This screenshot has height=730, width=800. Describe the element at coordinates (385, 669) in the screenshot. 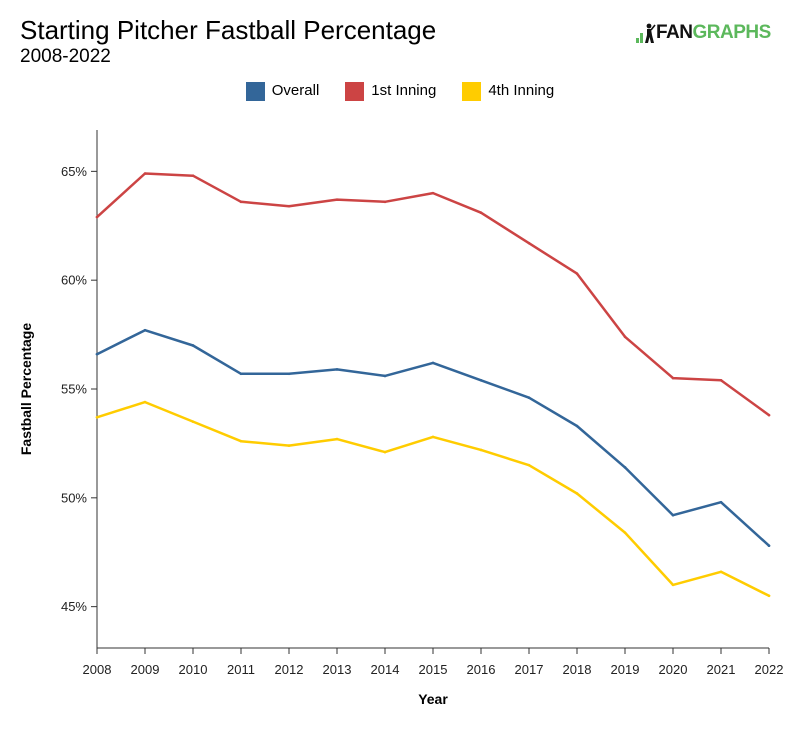

I see `x-tick-label: 2014` at that location.